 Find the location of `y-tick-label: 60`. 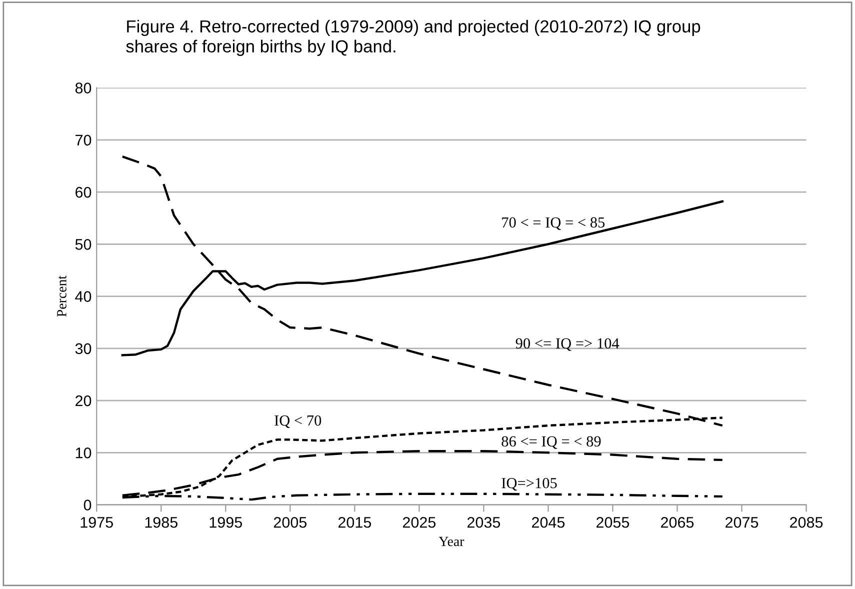

y-tick-label: 60 is located at coordinates (84, 192).